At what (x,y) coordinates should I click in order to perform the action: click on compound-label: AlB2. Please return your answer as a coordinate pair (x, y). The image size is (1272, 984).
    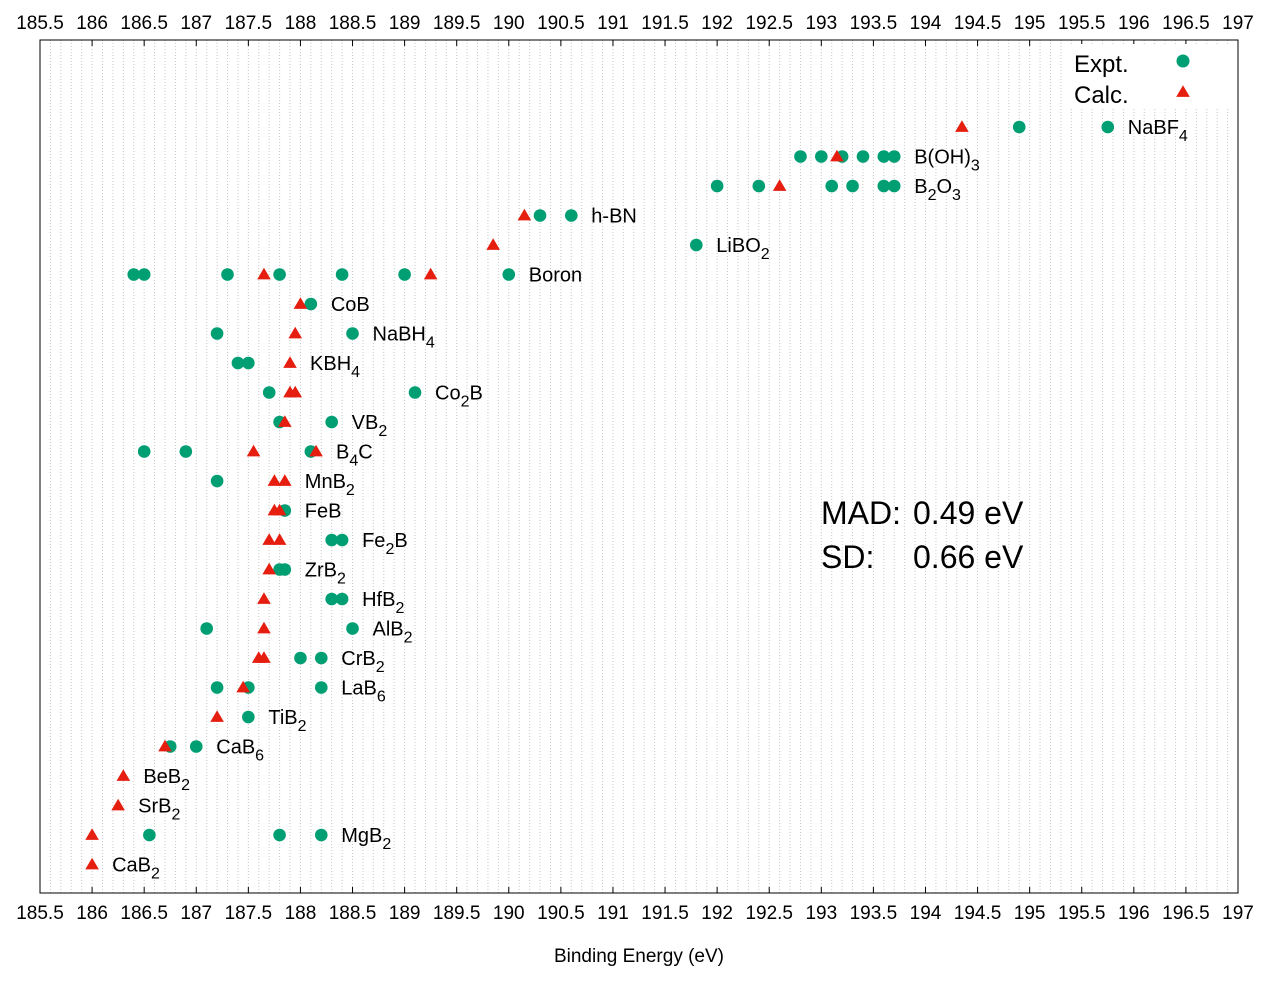
    Looking at the image, I should click on (393, 633).